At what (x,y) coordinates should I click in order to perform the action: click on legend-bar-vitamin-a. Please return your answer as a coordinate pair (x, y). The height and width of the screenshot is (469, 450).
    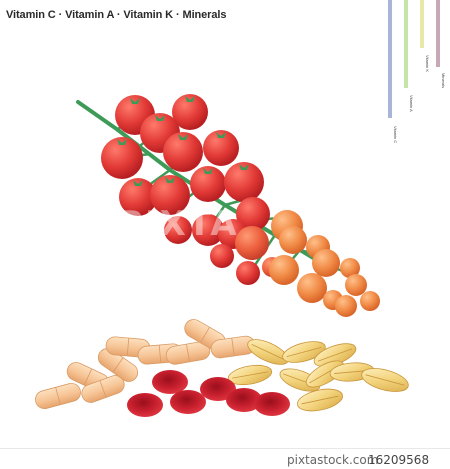
    Looking at the image, I should click on (406, 44).